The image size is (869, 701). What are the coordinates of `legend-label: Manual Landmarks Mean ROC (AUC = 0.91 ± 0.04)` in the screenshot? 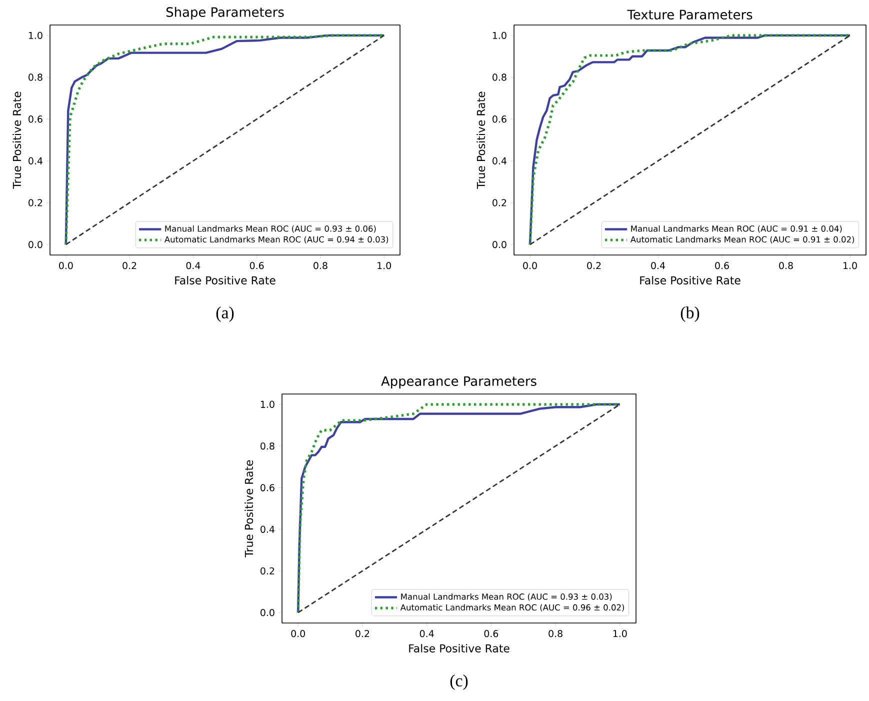 It's located at (736, 229).